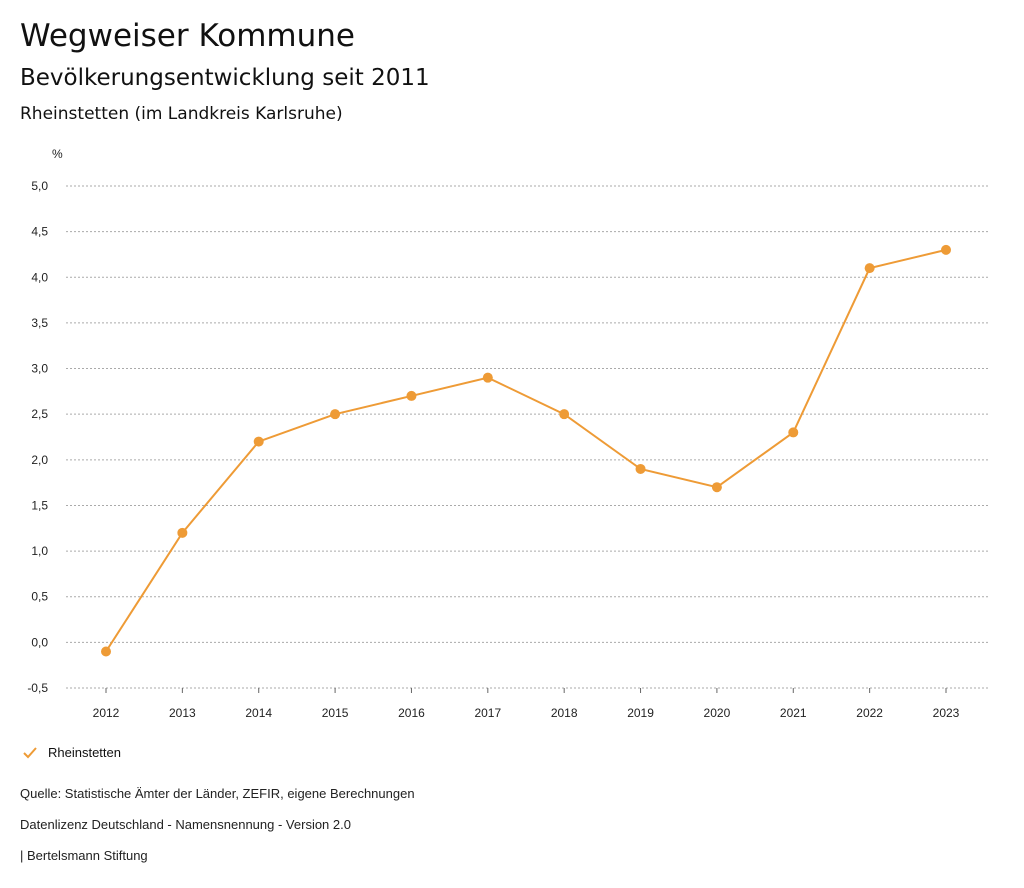  Describe the element at coordinates (640, 713) in the screenshot. I see `x-tick-label: 2019` at that location.